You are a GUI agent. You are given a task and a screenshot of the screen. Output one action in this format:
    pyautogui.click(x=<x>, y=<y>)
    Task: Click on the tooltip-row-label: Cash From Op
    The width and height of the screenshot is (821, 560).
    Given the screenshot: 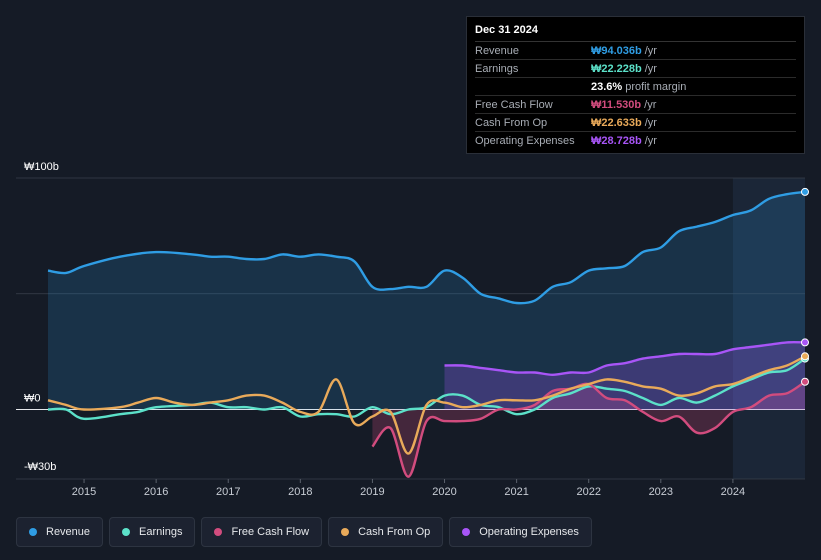 What is the action you would take?
    pyautogui.click(x=511, y=122)
    